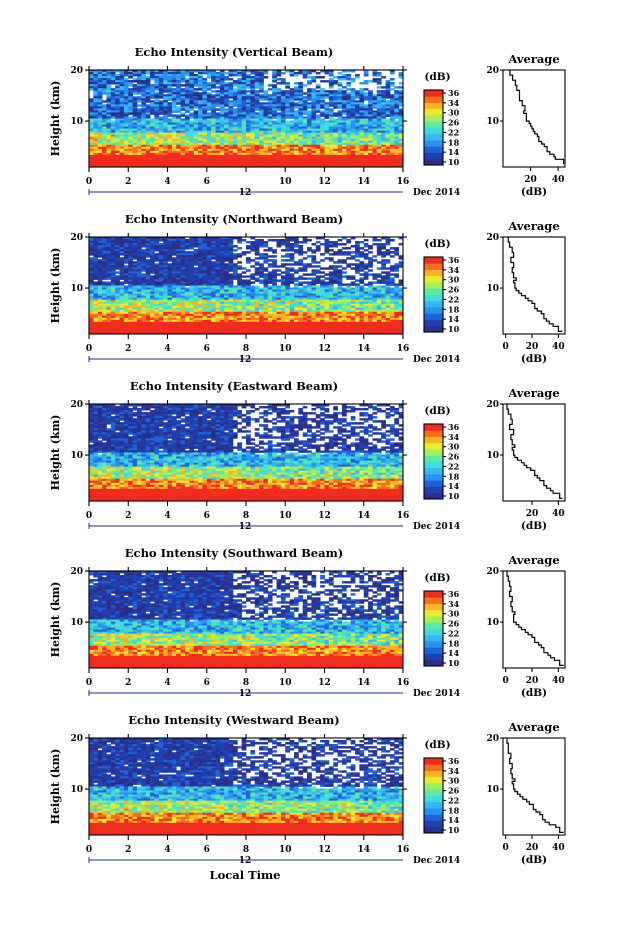 The height and width of the screenshot is (934, 618). I want to click on colorbar-tick-label: 22, so click(453, 132).